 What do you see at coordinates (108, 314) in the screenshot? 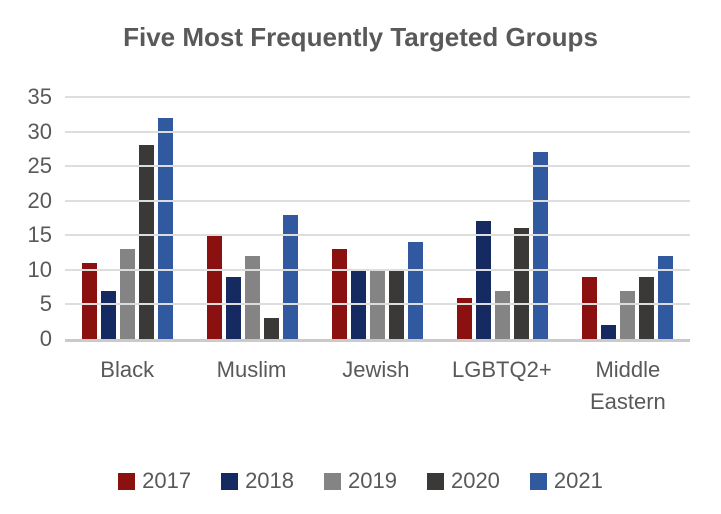
I see `bar-2018-black` at bounding box center [108, 314].